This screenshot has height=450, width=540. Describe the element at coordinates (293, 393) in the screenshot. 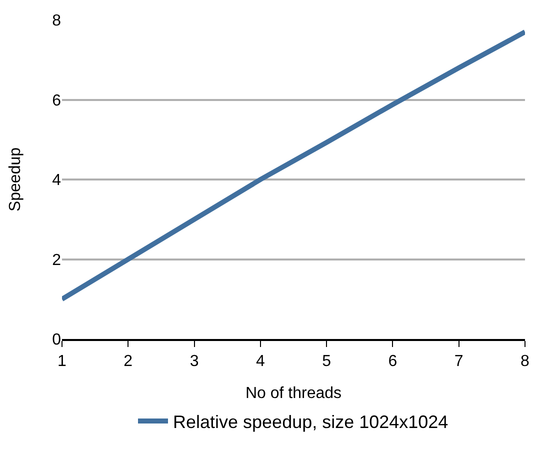

I see `x-axis-title: No of threads` at that location.